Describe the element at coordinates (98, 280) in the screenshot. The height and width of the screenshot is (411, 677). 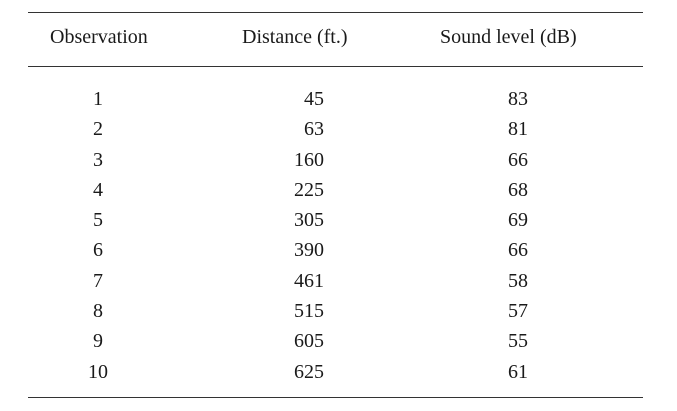
I see `cell-observation: 7` at that location.